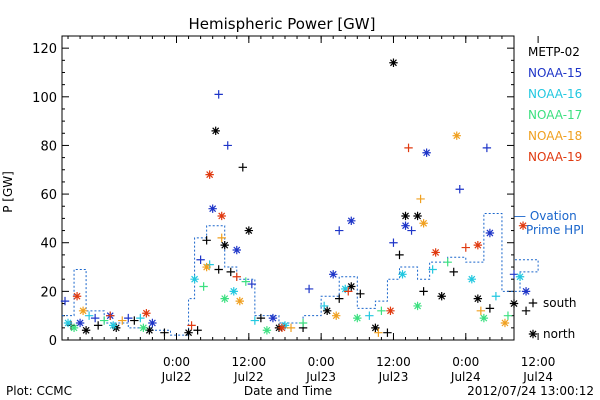 This screenshot has width=600, height=400. I want to click on x-tick-date: Jul22, so click(176, 377).